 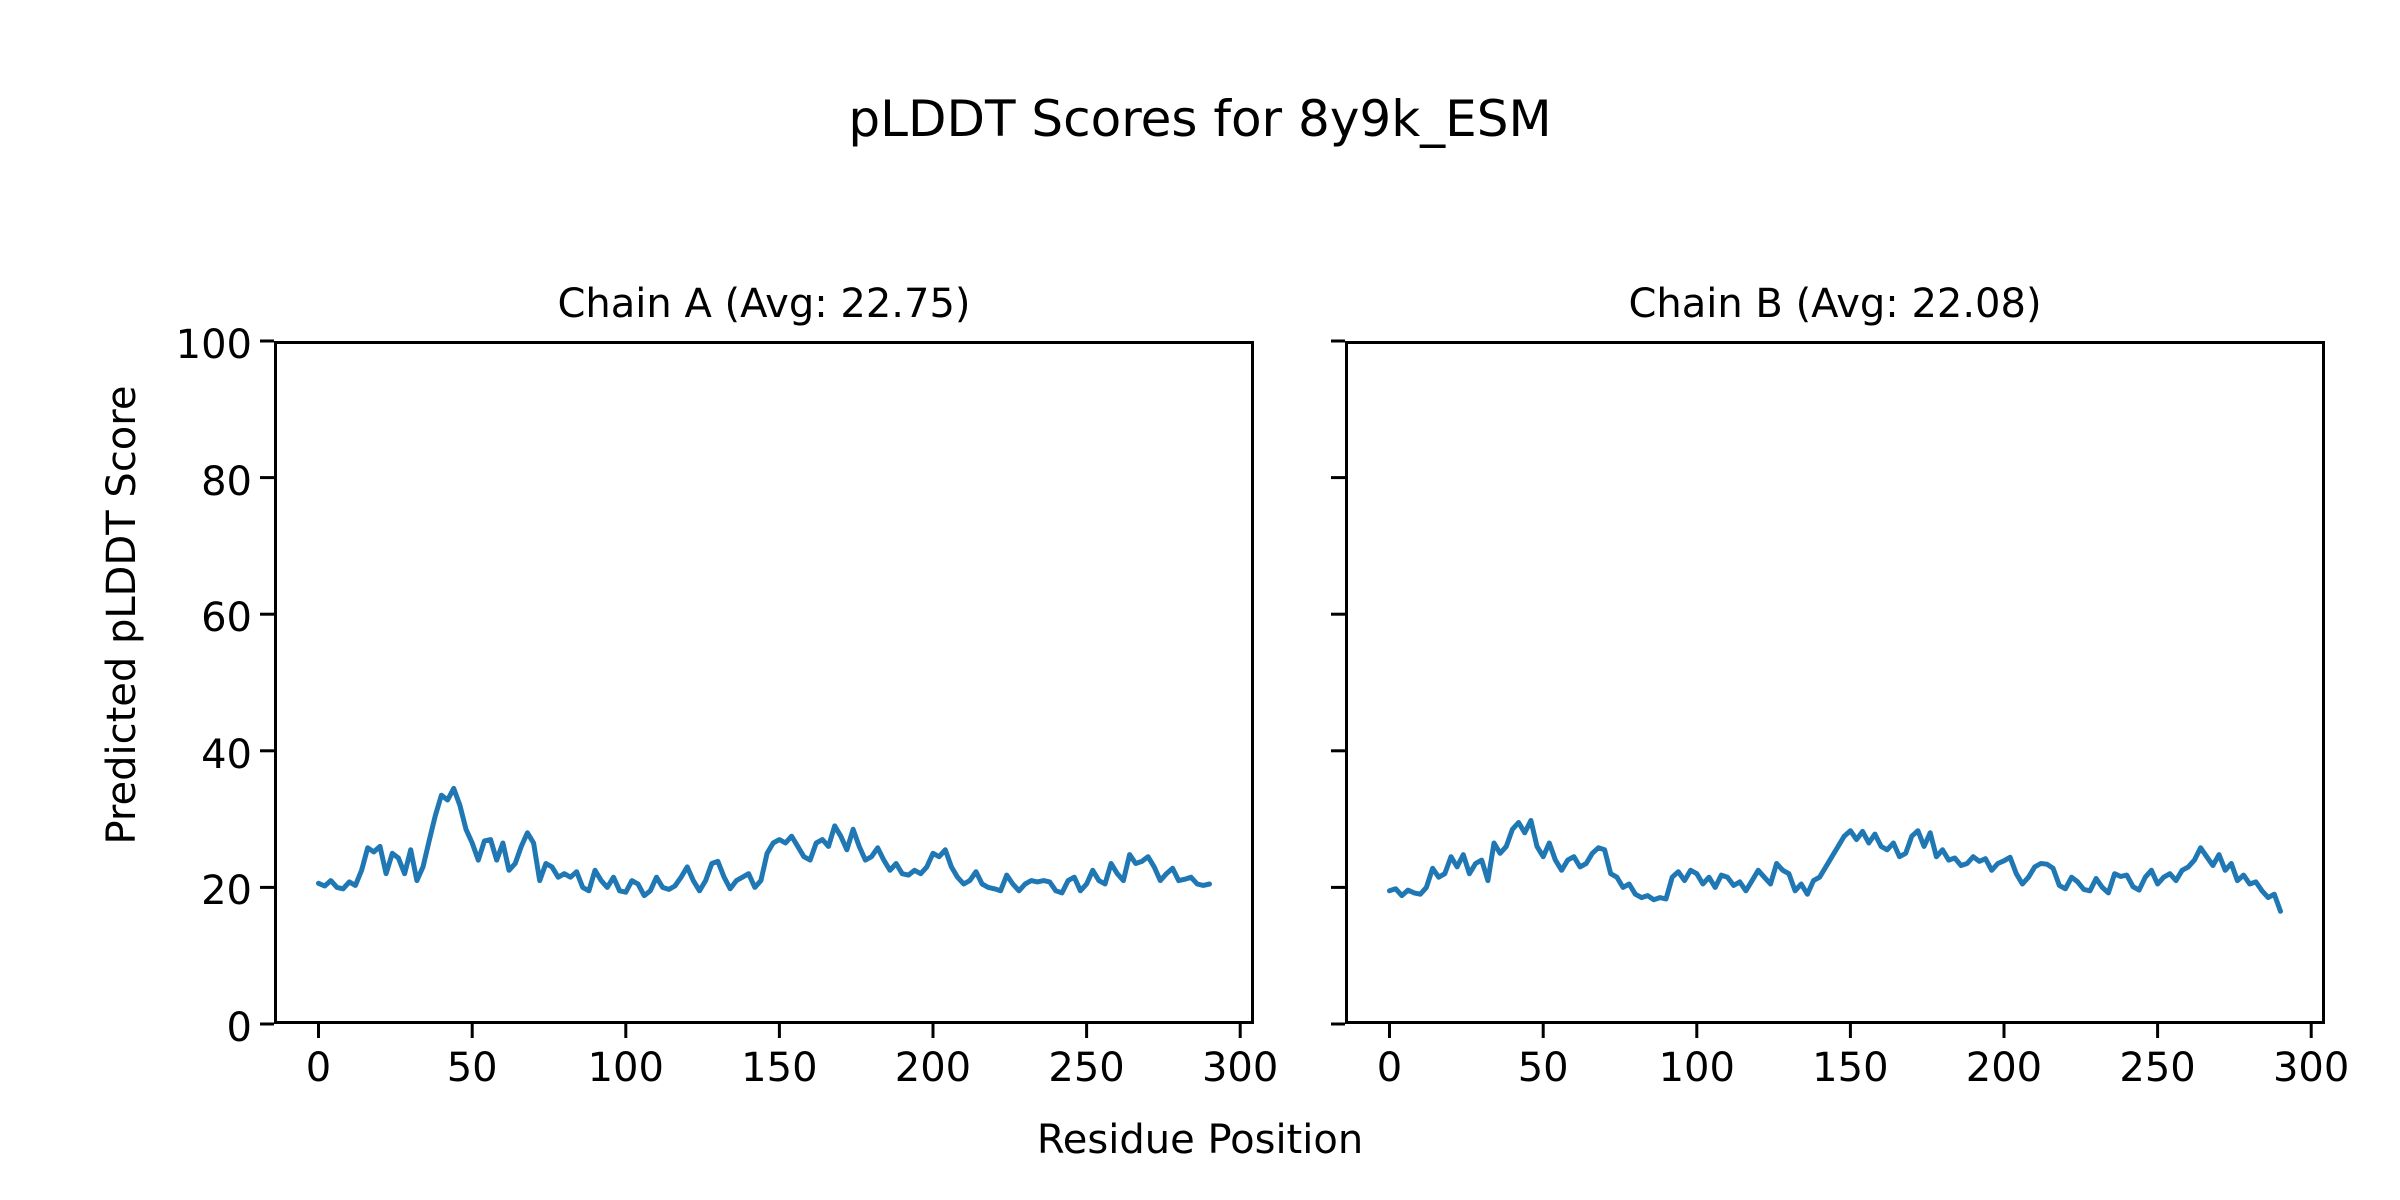 I want to click on figure-title: pLDDT Scores for 8y9k_ESM, so click(x=1200, y=119).